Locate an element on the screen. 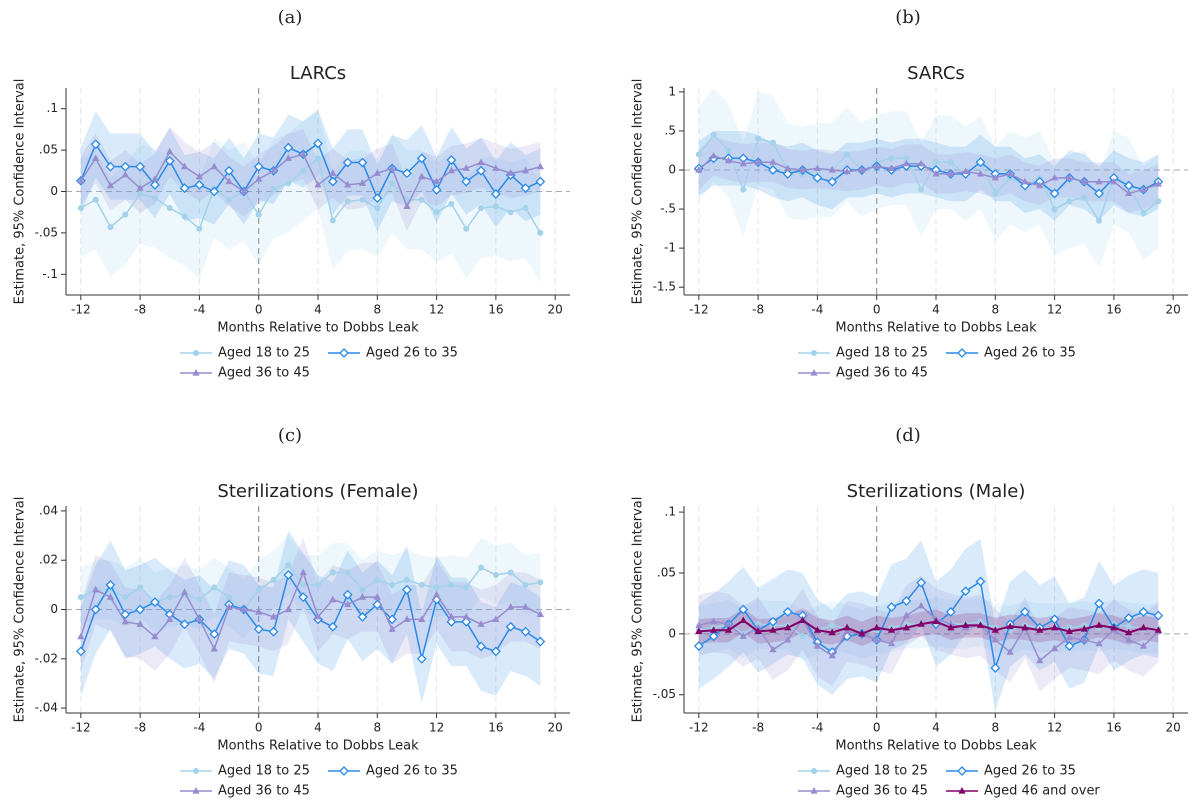 Image resolution: width=1199 pixels, height=801 pixels. y-tick-label: .5 is located at coordinates (670, 130).